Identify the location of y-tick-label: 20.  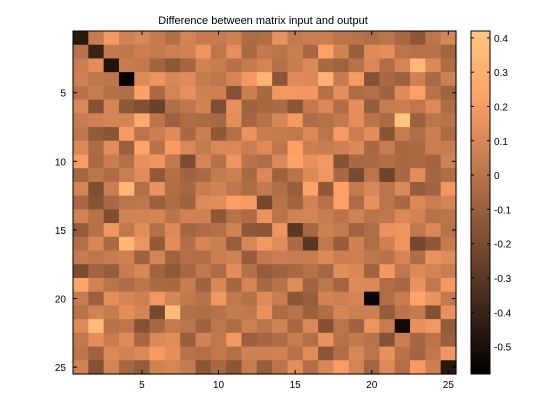
(61, 300).